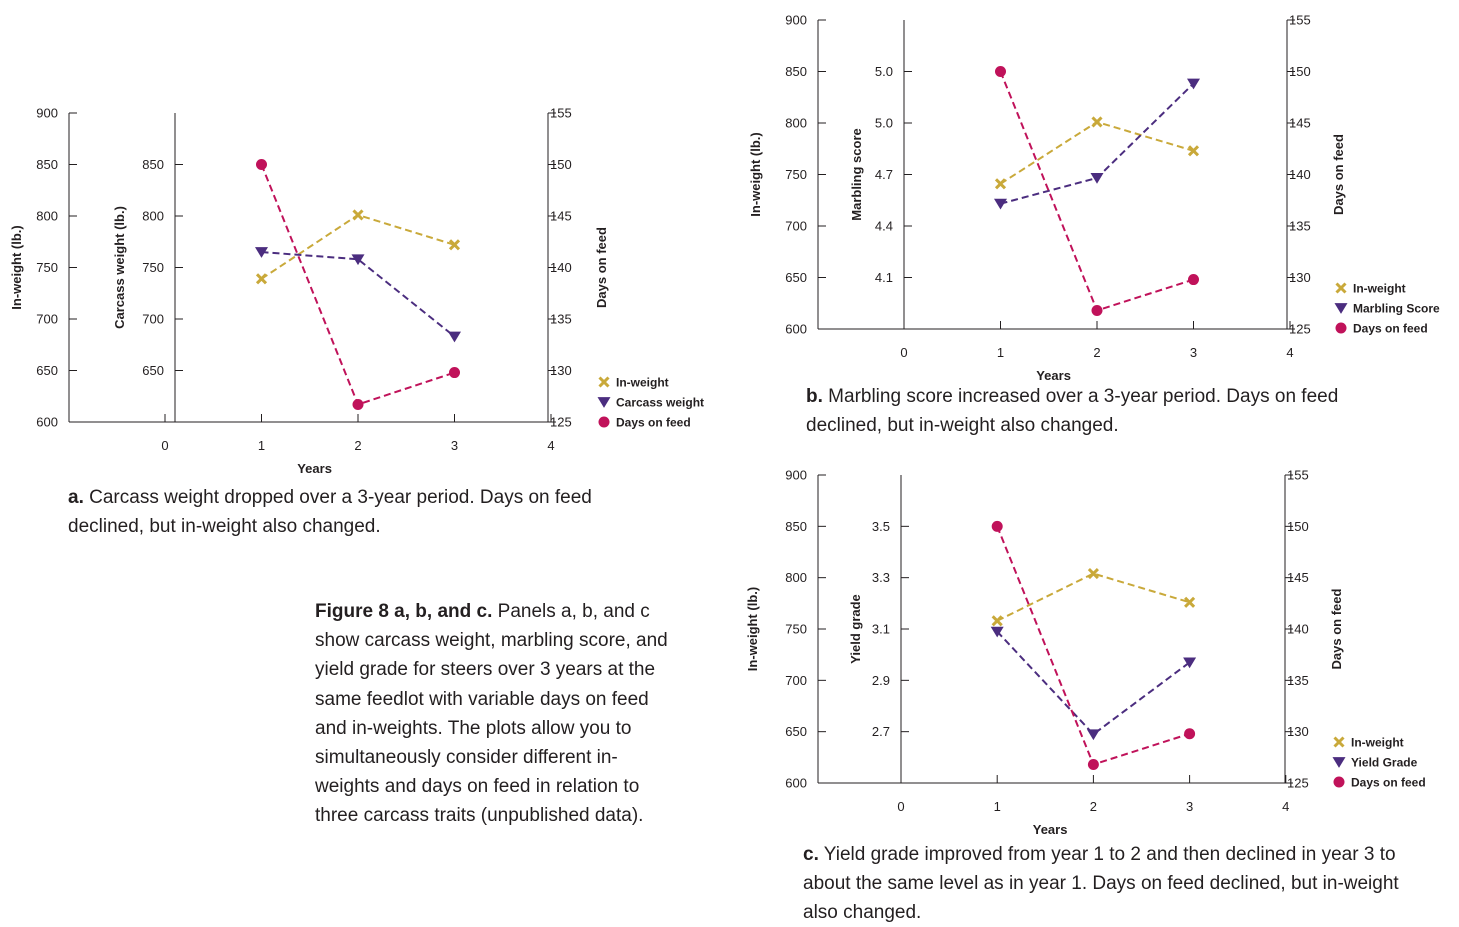  Describe the element at coordinates (1300, 71) in the screenshot. I see `days-tick-label: 150` at that location.